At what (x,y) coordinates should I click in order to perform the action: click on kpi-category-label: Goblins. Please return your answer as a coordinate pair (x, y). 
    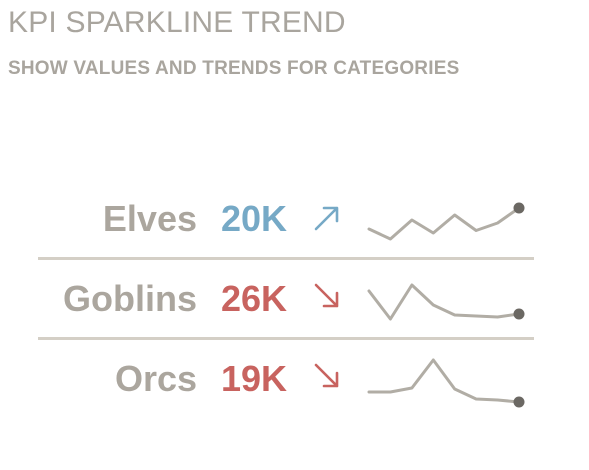
    Looking at the image, I should click on (130, 298).